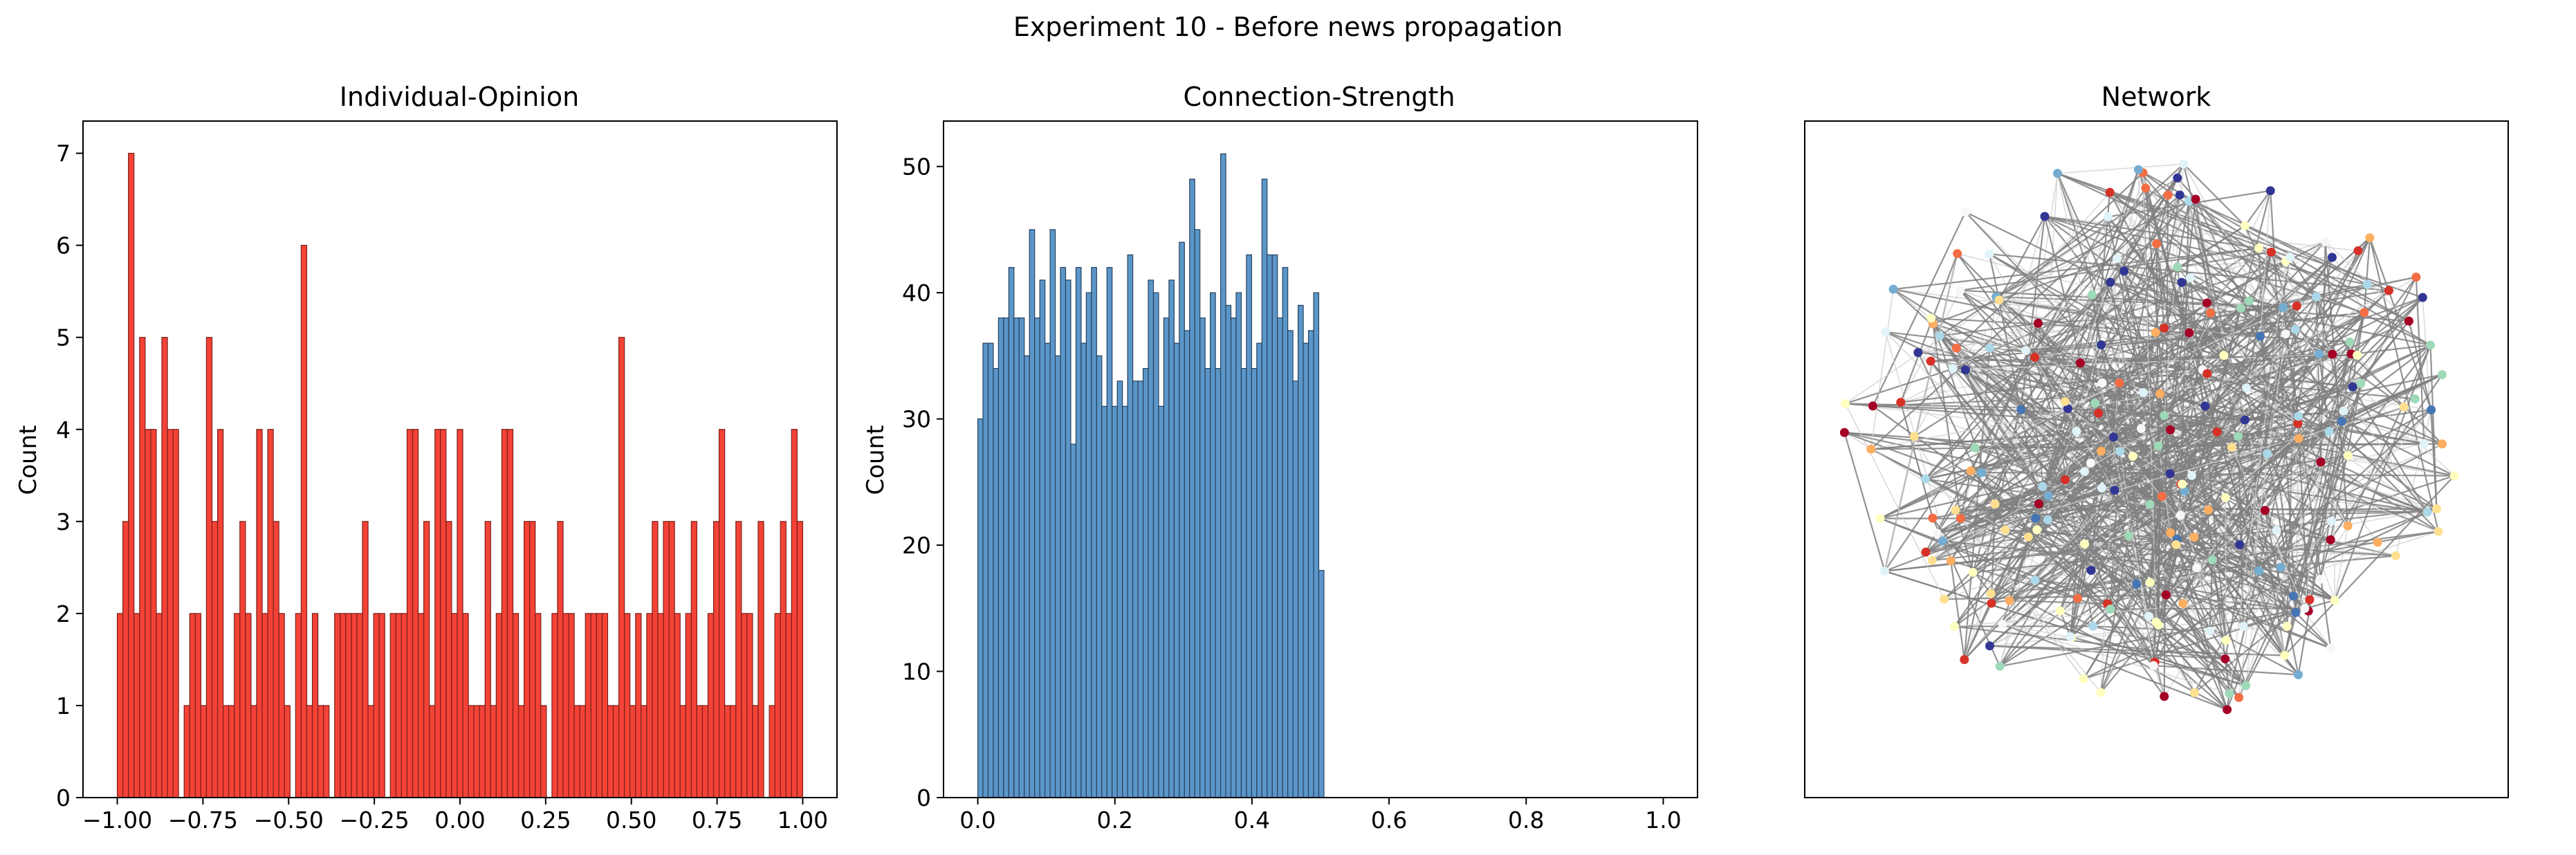  I want to click on x-tick-label: 0.0, so click(977, 820).